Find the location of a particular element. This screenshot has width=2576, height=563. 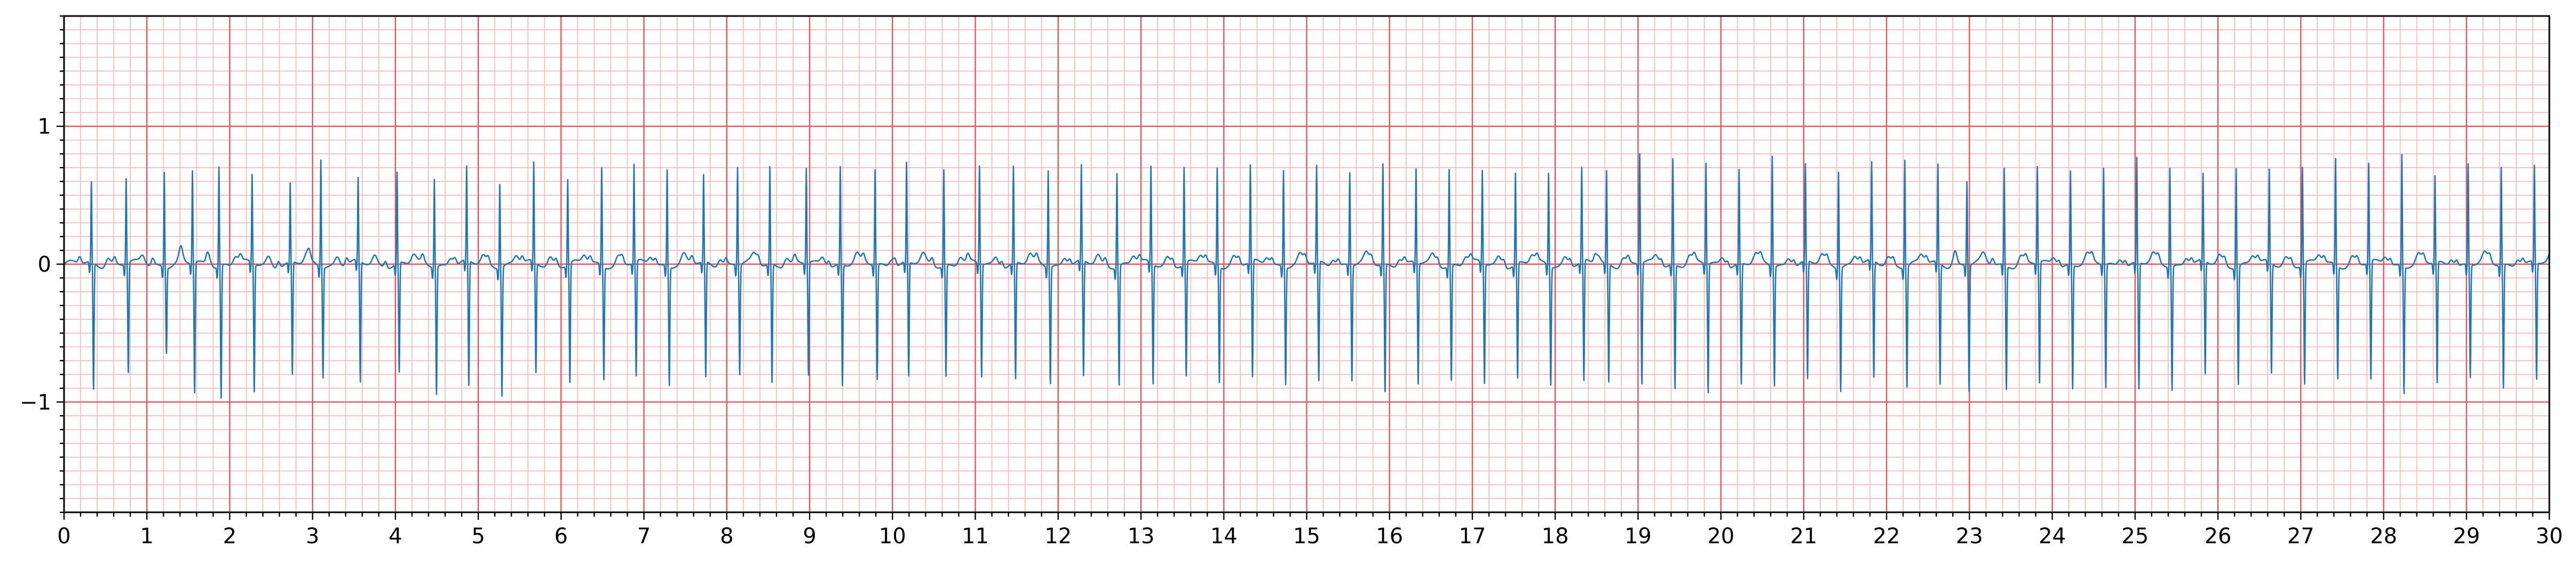

x-tick-label: 14 is located at coordinates (1224, 536).